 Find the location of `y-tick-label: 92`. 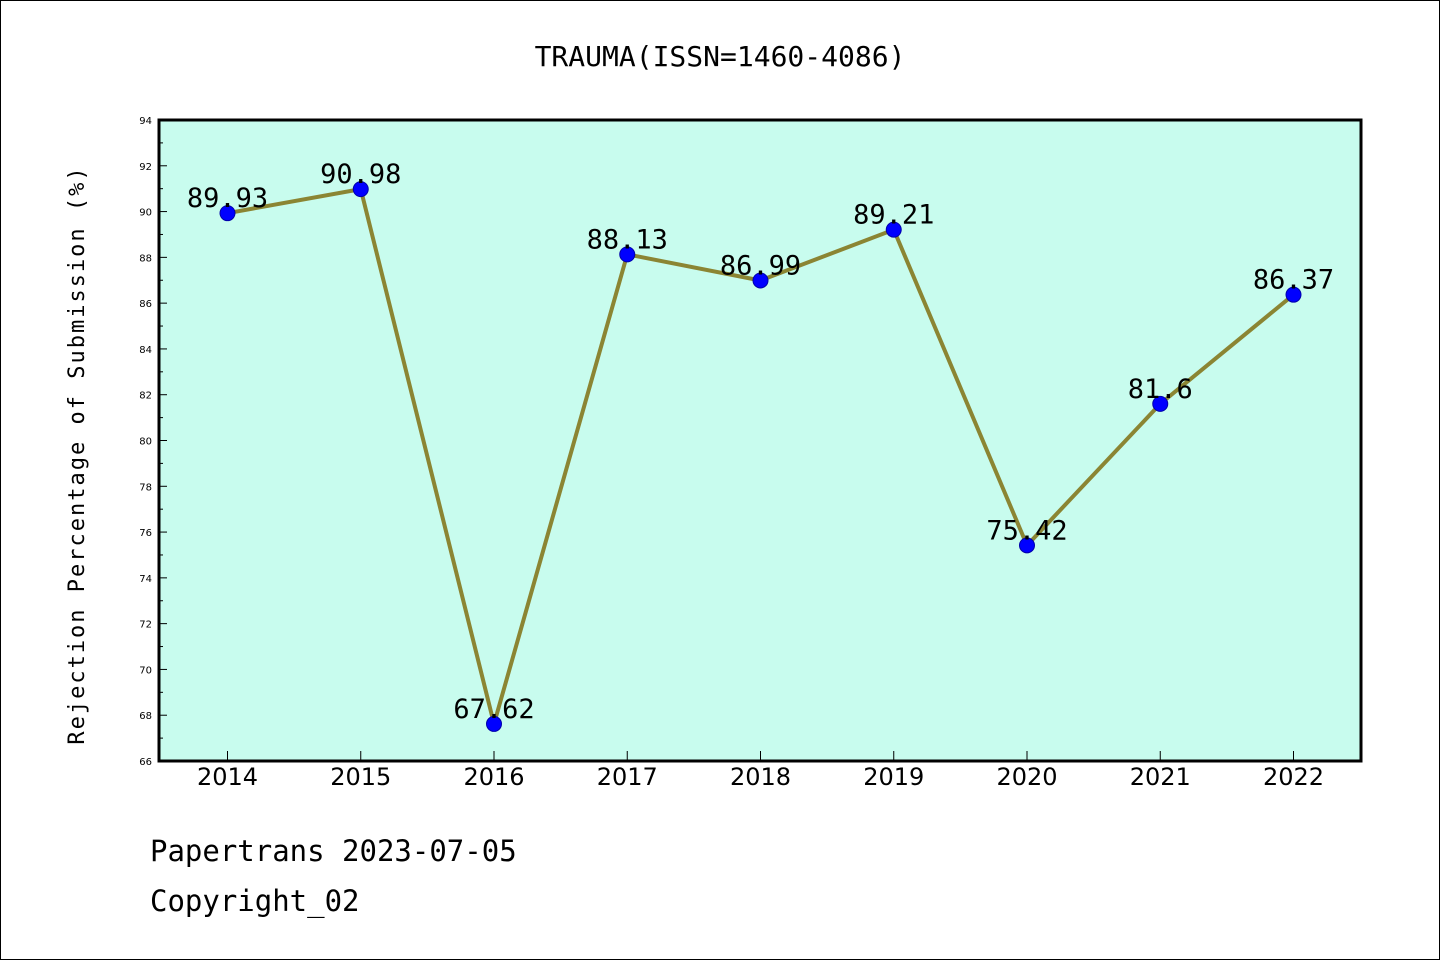

y-tick-label: 92 is located at coordinates (145, 167).